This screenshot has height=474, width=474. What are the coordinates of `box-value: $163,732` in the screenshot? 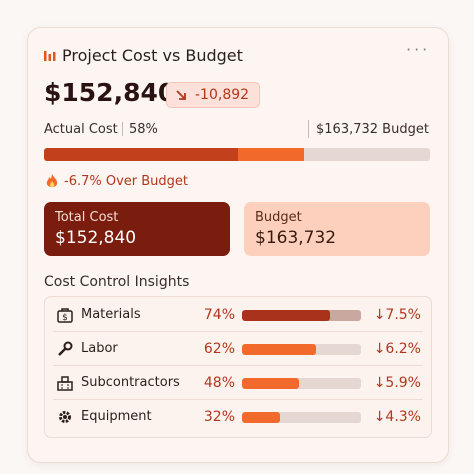 It's located at (296, 238).